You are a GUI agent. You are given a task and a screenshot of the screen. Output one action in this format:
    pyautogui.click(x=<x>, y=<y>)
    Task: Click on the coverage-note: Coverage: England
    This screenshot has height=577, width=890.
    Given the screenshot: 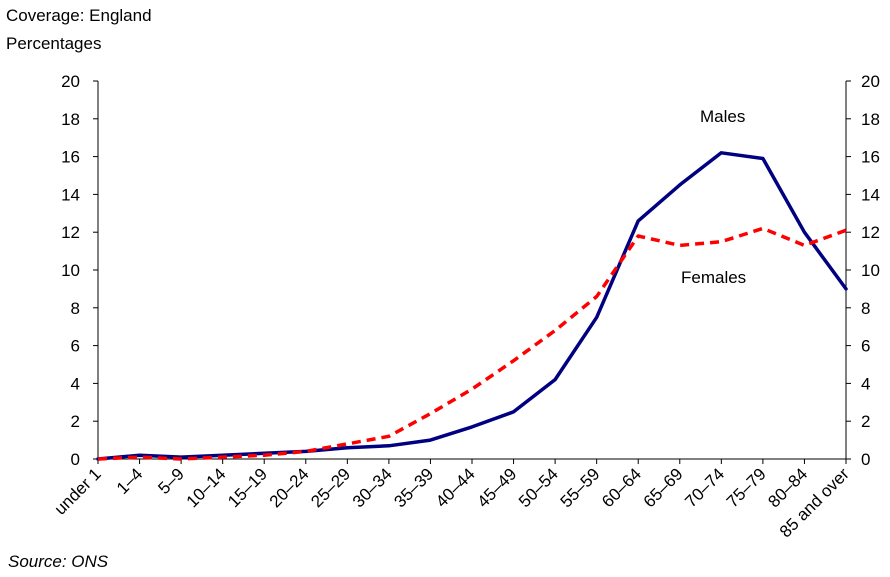 What is the action you would take?
    pyautogui.click(x=79, y=15)
    